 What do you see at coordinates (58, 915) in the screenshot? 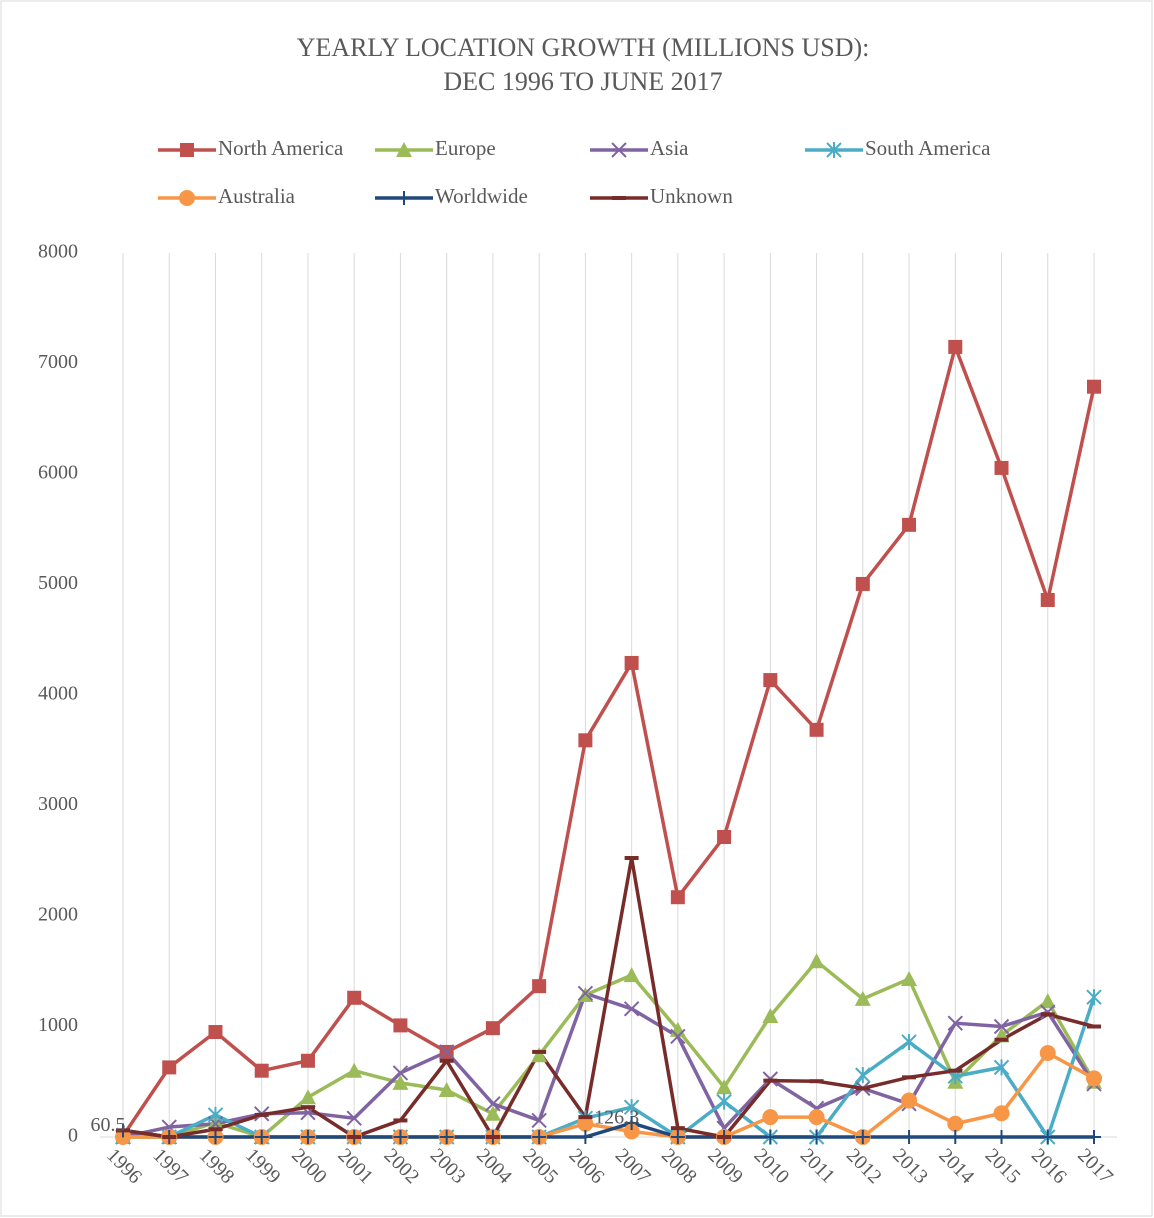
I see `y-tick-label: 2000` at bounding box center [58, 915].